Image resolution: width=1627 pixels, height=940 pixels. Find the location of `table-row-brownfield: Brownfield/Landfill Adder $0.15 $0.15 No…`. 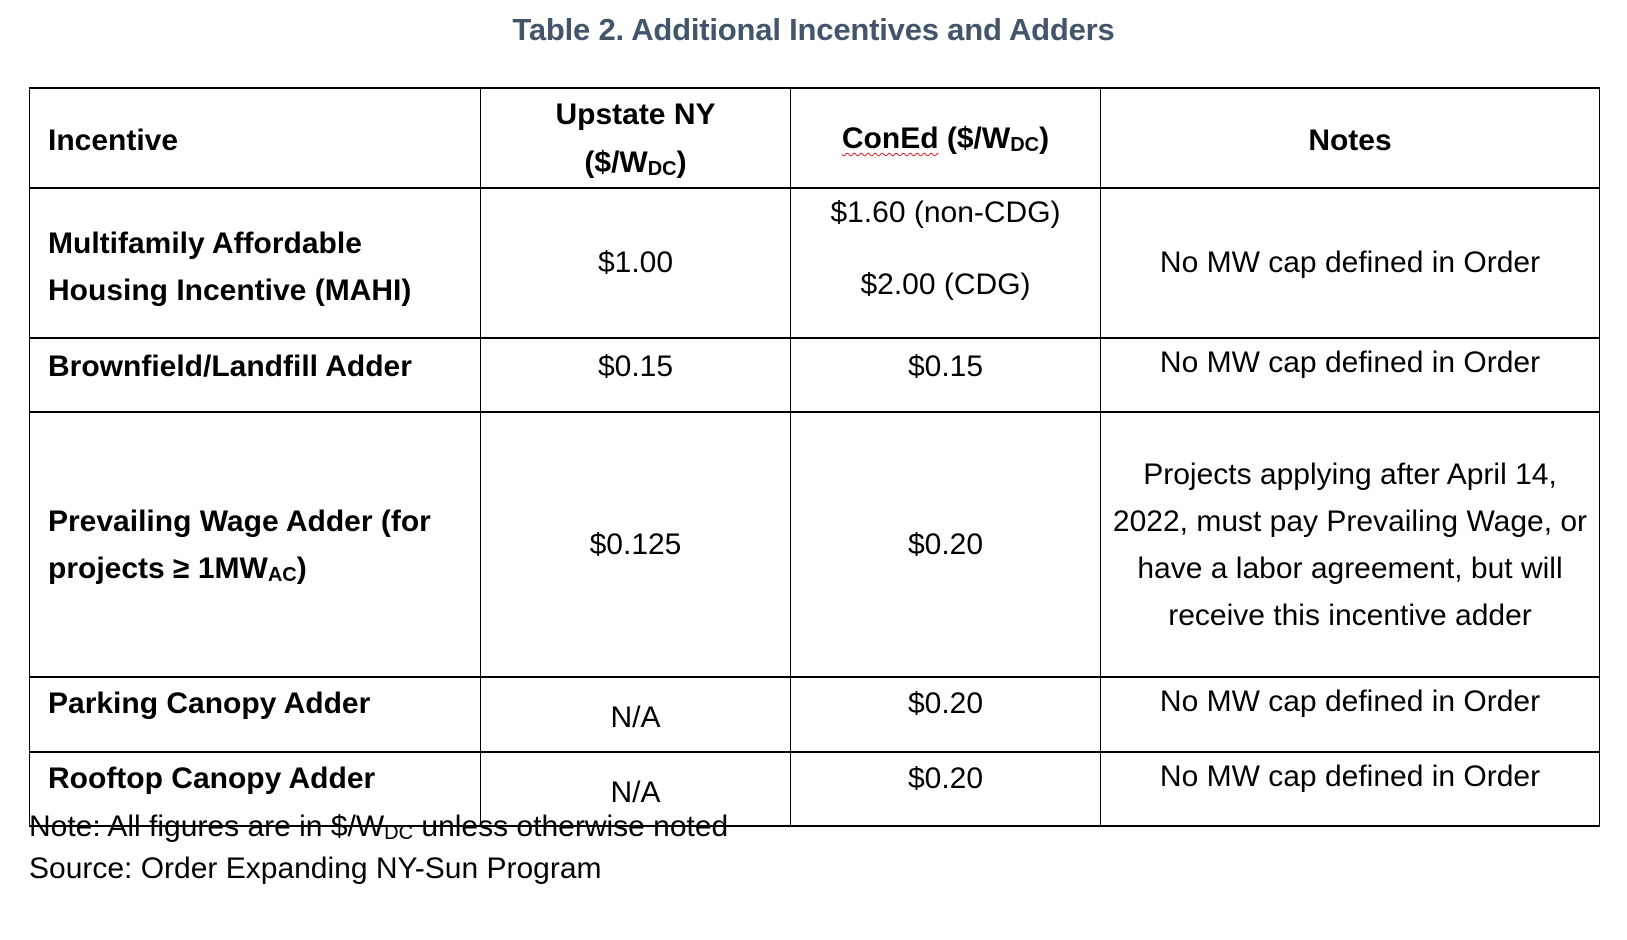

table-row-brownfield: Brownfield/Landfill Adder $0.15 $0.15 No… is located at coordinates (814, 375).